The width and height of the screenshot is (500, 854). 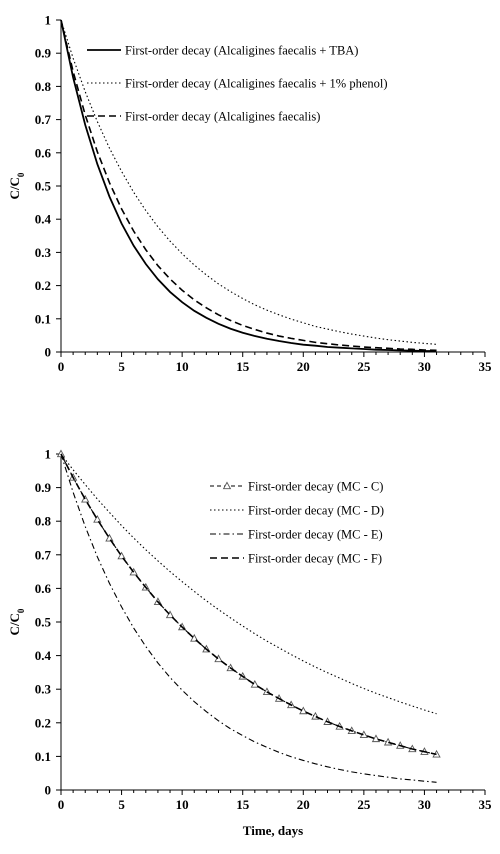 What do you see at coordinates (316, 511) in the screenshot?
I see `legend-label: First-order decay (MC - D)` at bounding box center [316, 511].